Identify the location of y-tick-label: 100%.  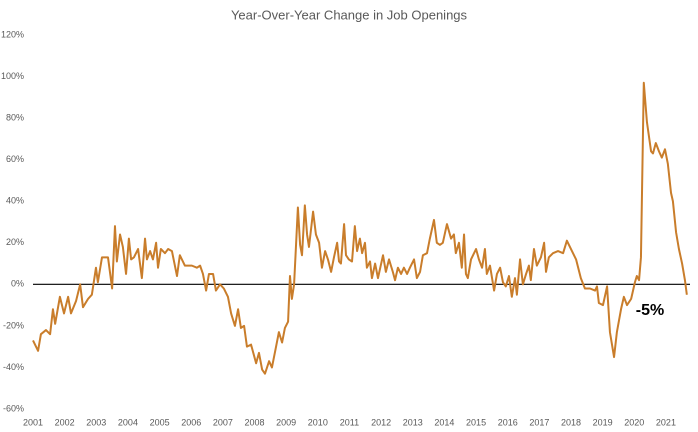
(12, 76).